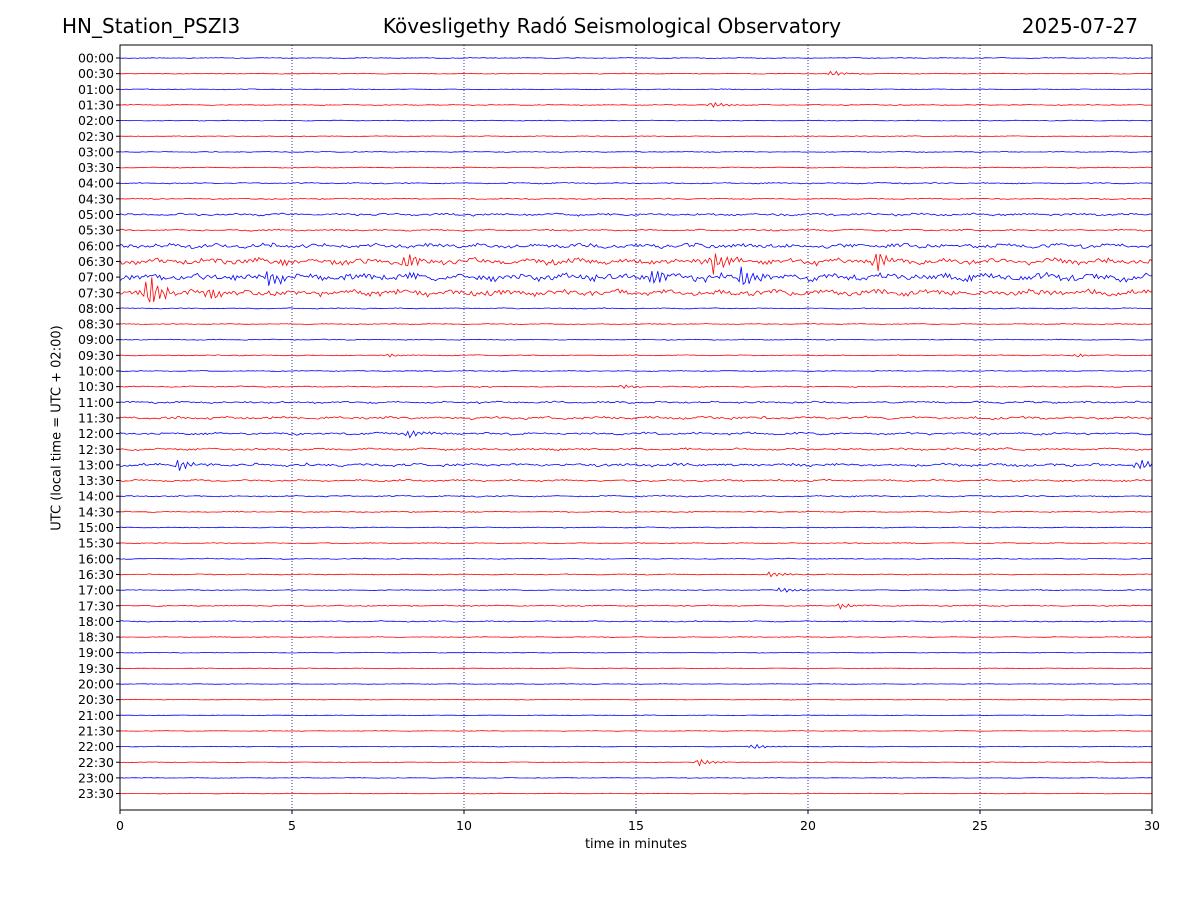  I want to click on y-tick-label: 01:30, so click(96, 104).